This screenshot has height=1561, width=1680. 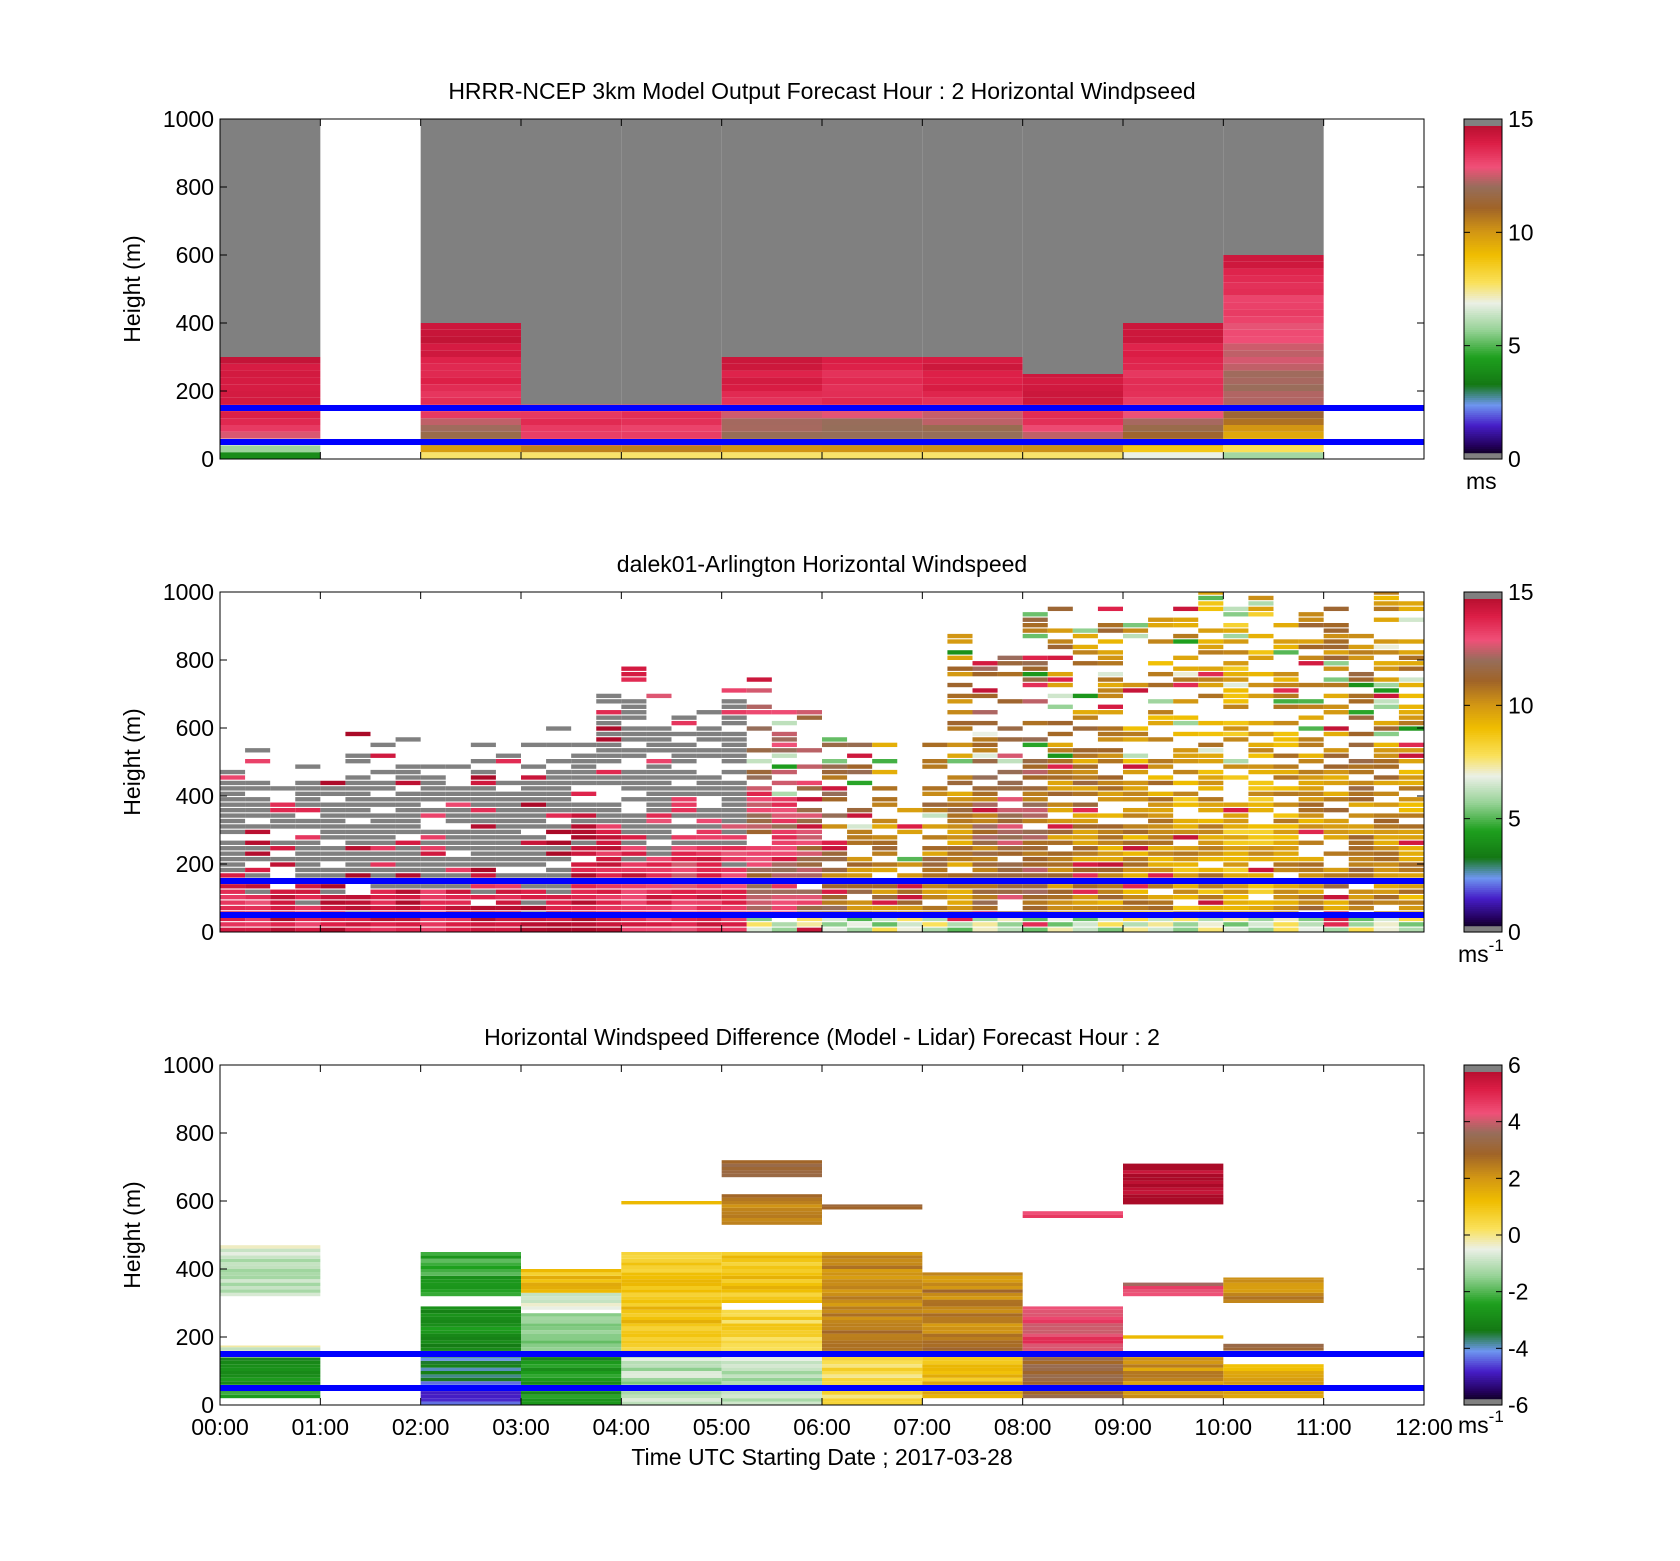 I want to click on y-tick-label: 400, so click(x=195, y=796).